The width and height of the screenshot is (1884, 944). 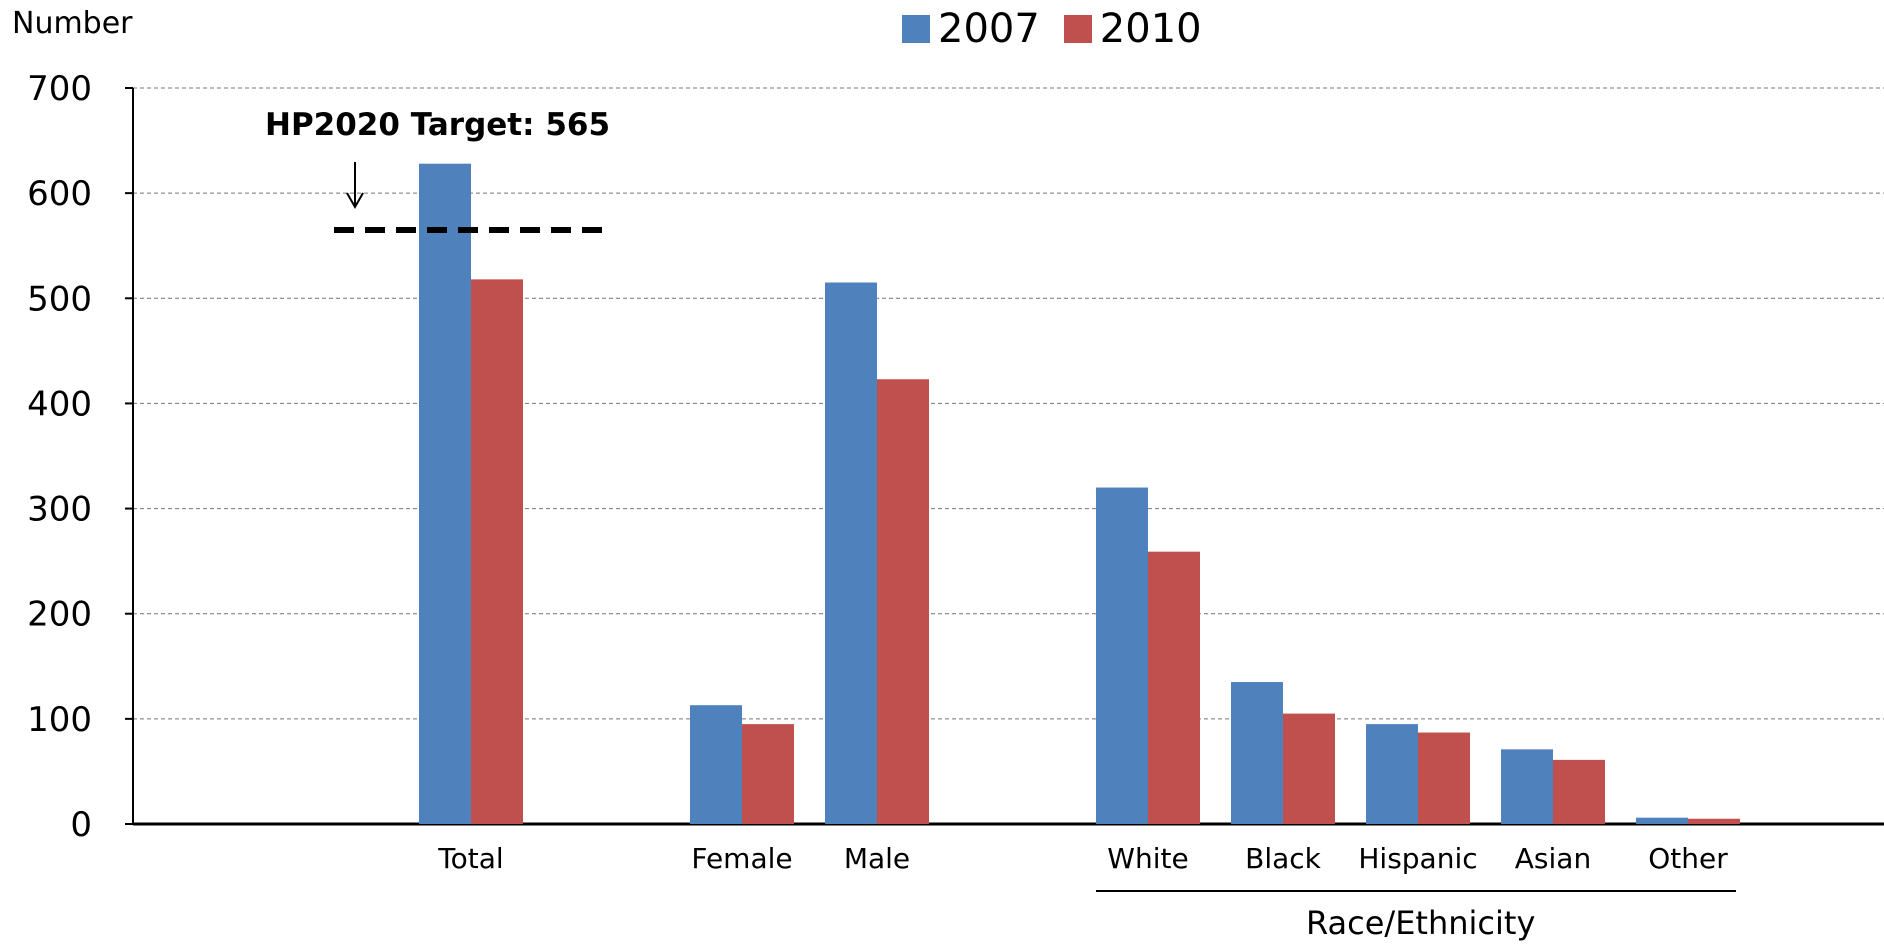 What do you see at coordinates (916, 29) in the screenshot?
I see `legend-swatch-2007` at bounding box center [916, 29].